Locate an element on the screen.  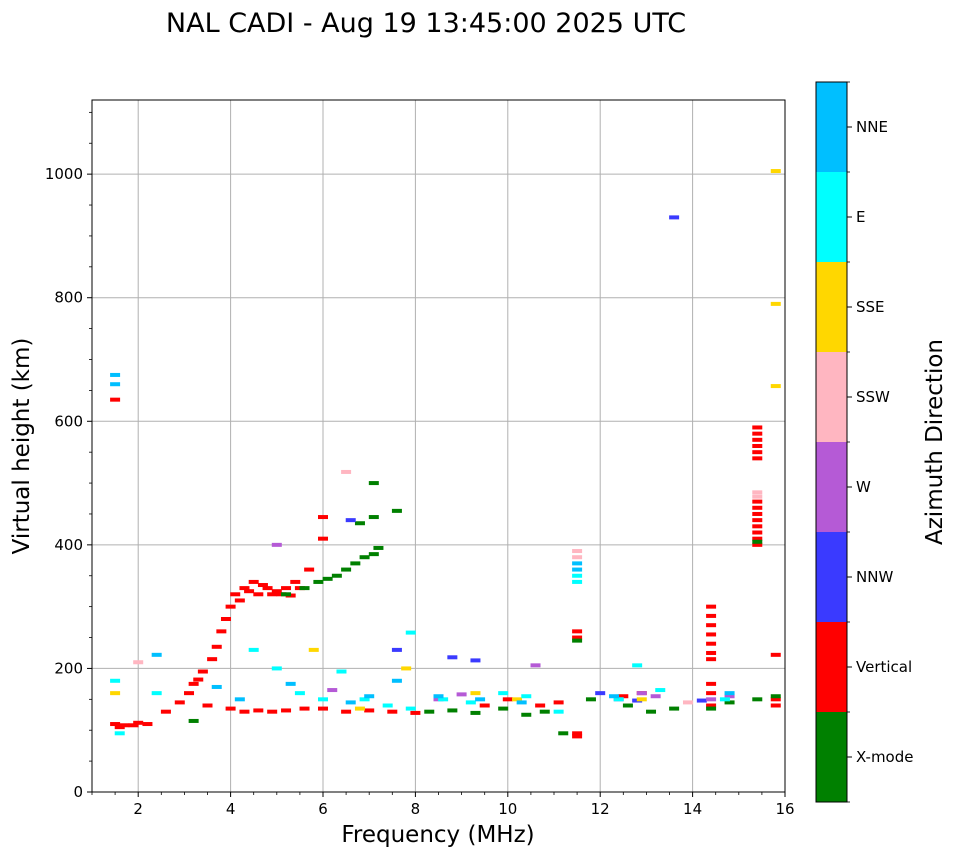
colorbar-tick-label: NNW is located at coordinates (874, 577).